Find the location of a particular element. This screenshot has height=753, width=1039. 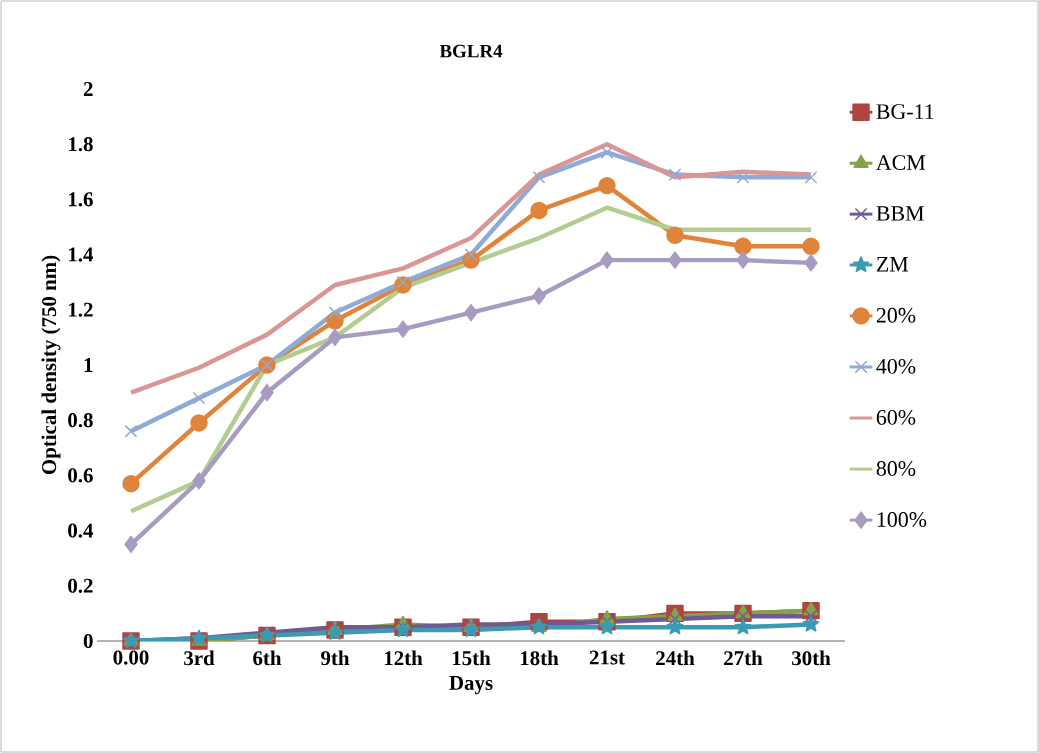

x-tick-label: 3rd is located at coordinates (199, 658).